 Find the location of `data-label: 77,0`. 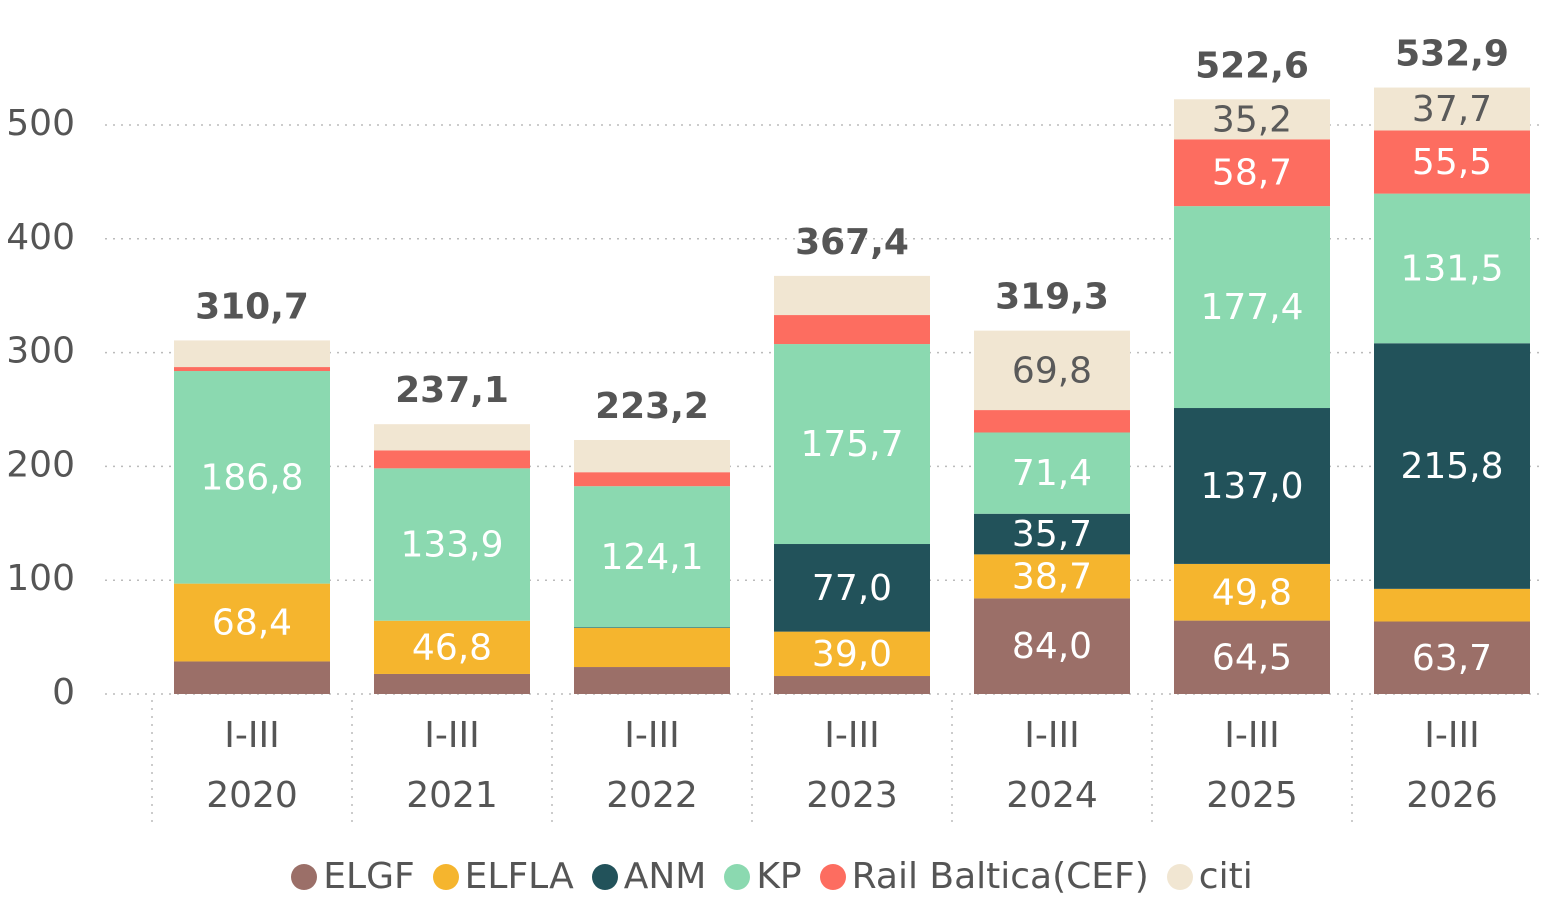

data-label: 77,0 is located at coordinates (852, 588).